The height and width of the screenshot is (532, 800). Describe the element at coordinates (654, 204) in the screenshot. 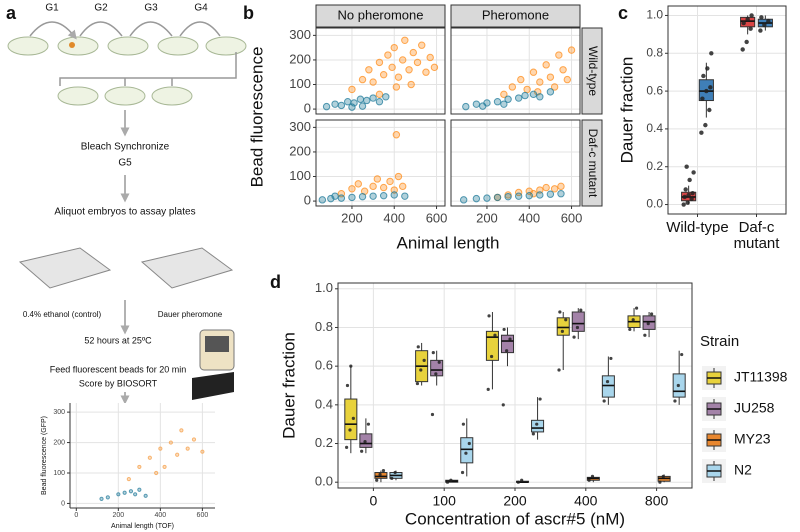

I see `y-tick-label: 0.0` at that location.